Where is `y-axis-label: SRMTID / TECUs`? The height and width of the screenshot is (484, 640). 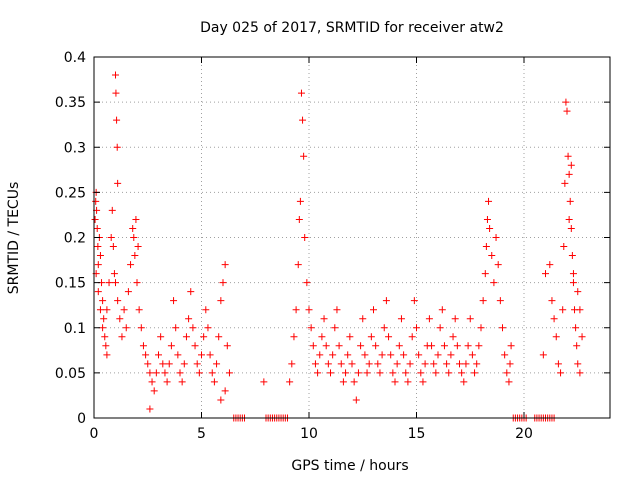 y-axis-label: SRMTID / TECUs is located at coordinates (14, 238).